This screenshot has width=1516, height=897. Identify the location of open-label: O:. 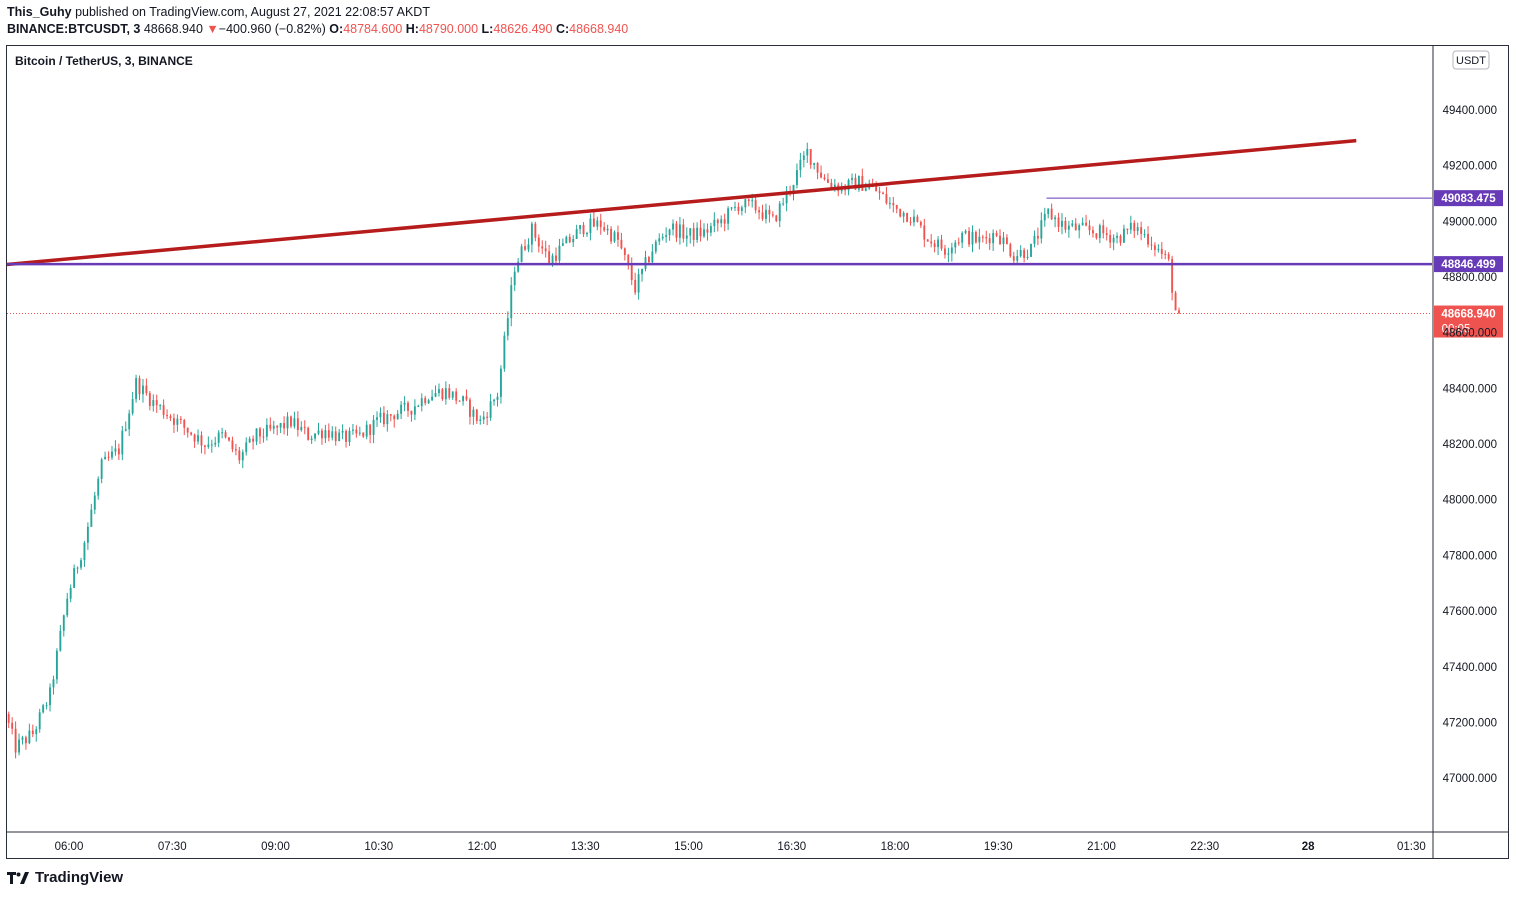
(336, 29).